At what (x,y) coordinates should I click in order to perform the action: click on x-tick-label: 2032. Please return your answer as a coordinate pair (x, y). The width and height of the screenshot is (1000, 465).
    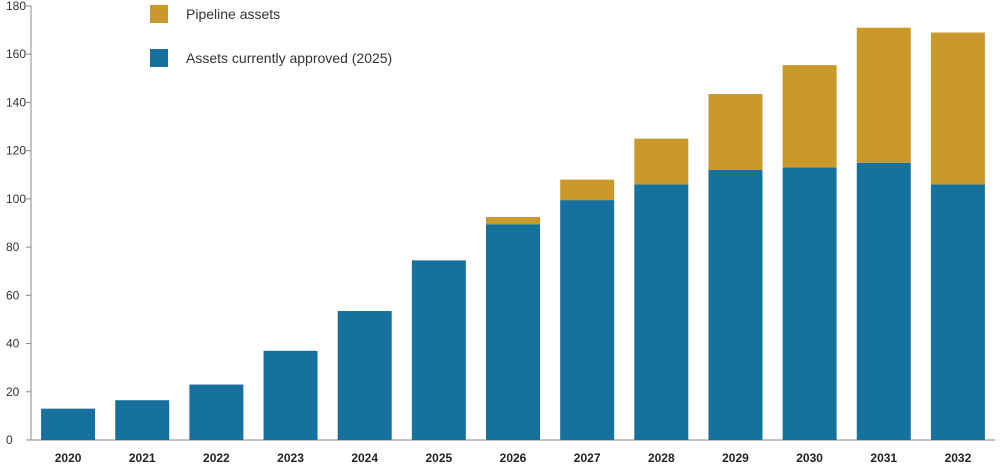
    Looking at the image, I should click on (958, 458).